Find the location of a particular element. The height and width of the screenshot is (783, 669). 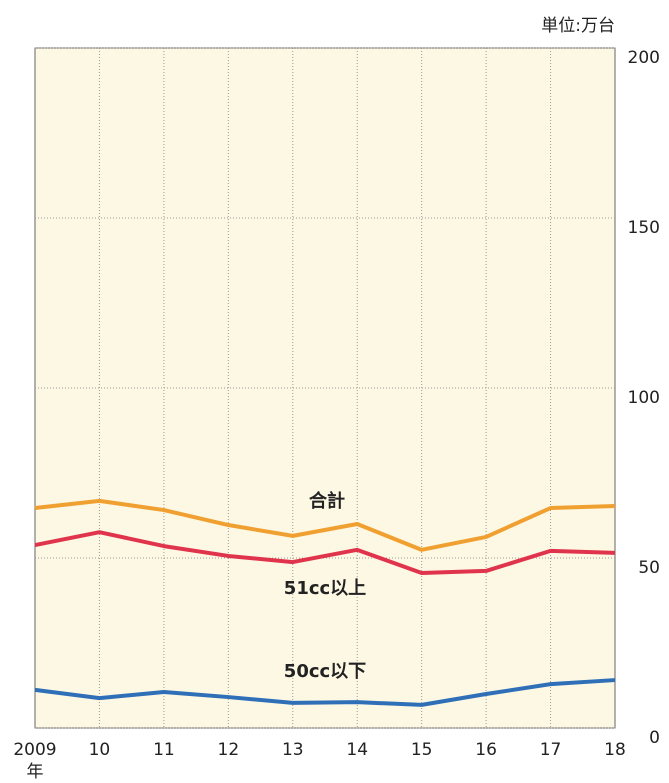

x-tick-label: 14 is located at coordinates (357, 750).